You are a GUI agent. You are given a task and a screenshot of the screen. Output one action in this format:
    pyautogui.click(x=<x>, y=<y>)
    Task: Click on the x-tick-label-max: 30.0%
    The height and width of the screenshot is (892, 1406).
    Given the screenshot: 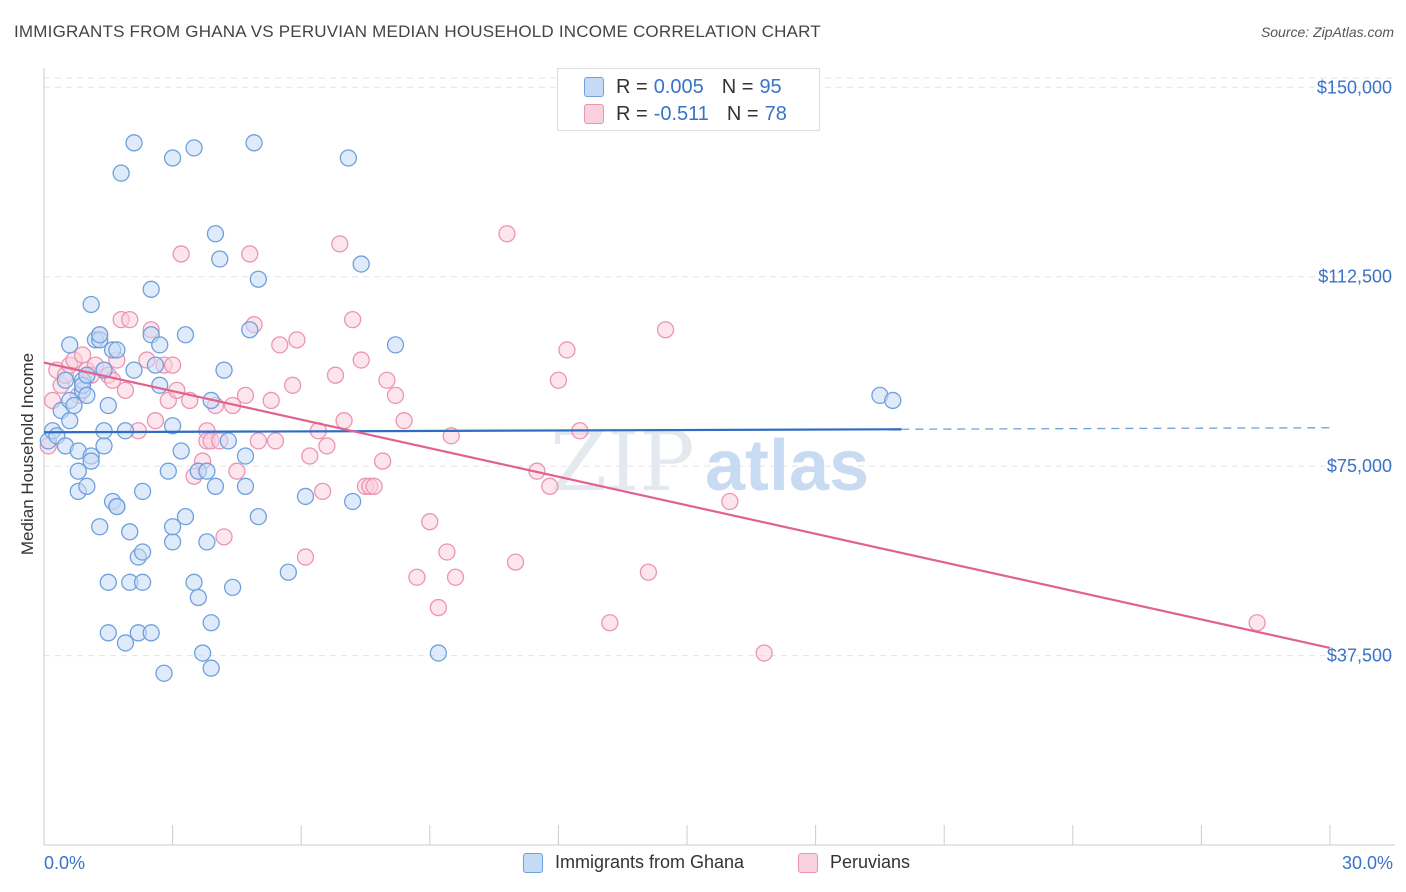 What is the action you would take?
    pyautogui.click(x=1367, y=863)
    